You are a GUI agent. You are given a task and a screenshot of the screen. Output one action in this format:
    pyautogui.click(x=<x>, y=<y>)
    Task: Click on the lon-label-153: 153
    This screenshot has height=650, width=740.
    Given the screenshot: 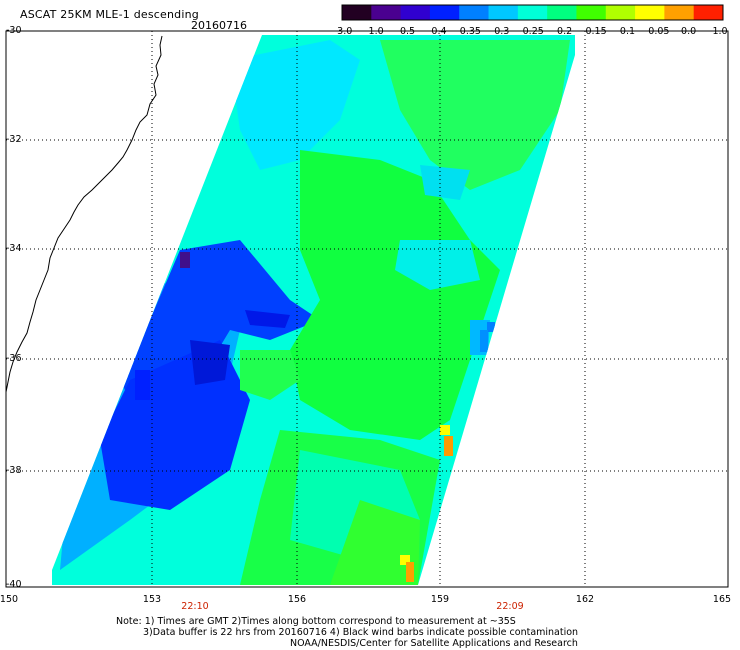 What is the action you would take?
    pyautogui.click(x=152, y=599)
    